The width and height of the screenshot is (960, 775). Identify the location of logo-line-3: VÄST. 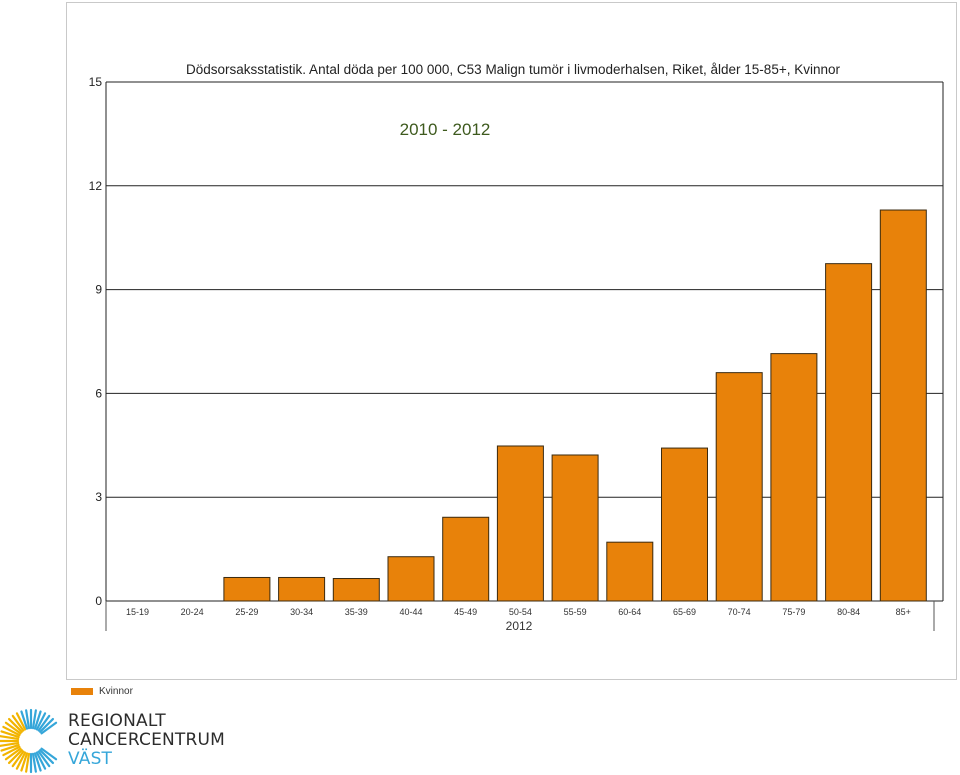
(90, 759).